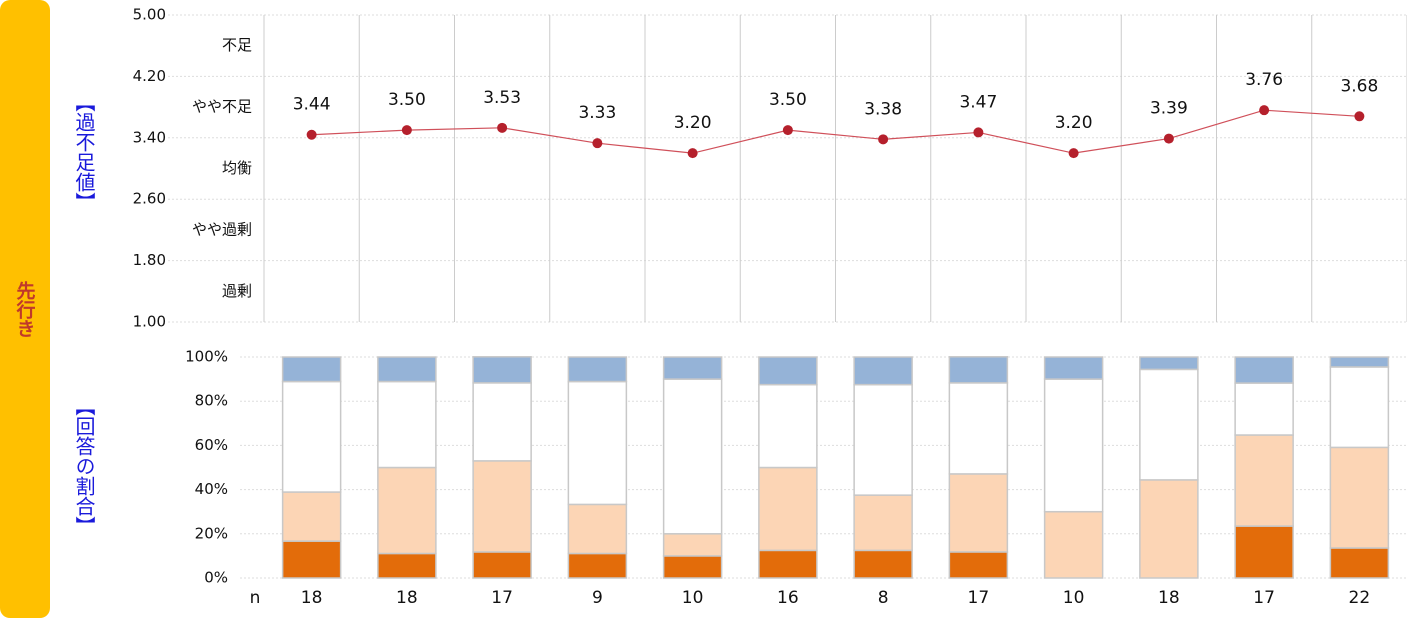 The width and height of the screenshot is (1407, 618). What do you see at coordinates (255, 598) in the screenshot?
I see `n-label: n` at bounding box center [255, 598].